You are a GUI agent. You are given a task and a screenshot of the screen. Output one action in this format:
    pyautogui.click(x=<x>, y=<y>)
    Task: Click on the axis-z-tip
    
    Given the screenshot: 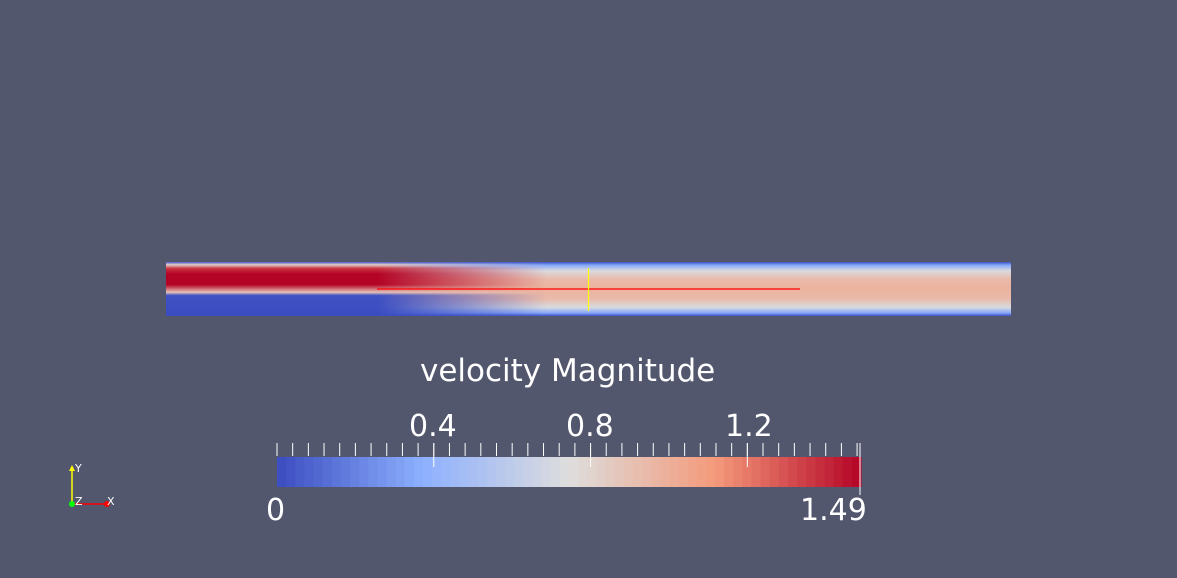 What is the action you would take?
    pyautogui.click(x=72, y=504)
    